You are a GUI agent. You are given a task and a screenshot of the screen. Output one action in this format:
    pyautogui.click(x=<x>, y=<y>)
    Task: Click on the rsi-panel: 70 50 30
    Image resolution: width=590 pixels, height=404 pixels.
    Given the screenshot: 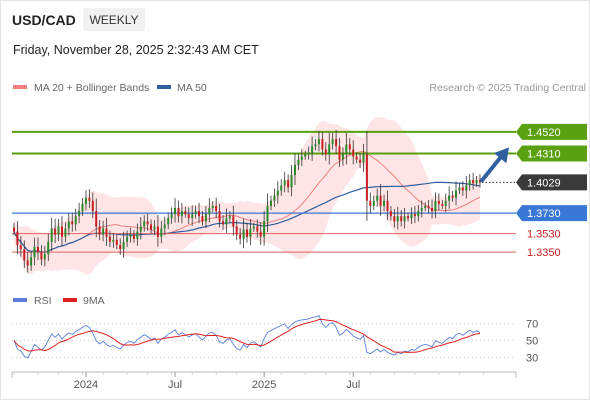 What is the action you would take?
    pyautogui.click(x=275, y=340)
    